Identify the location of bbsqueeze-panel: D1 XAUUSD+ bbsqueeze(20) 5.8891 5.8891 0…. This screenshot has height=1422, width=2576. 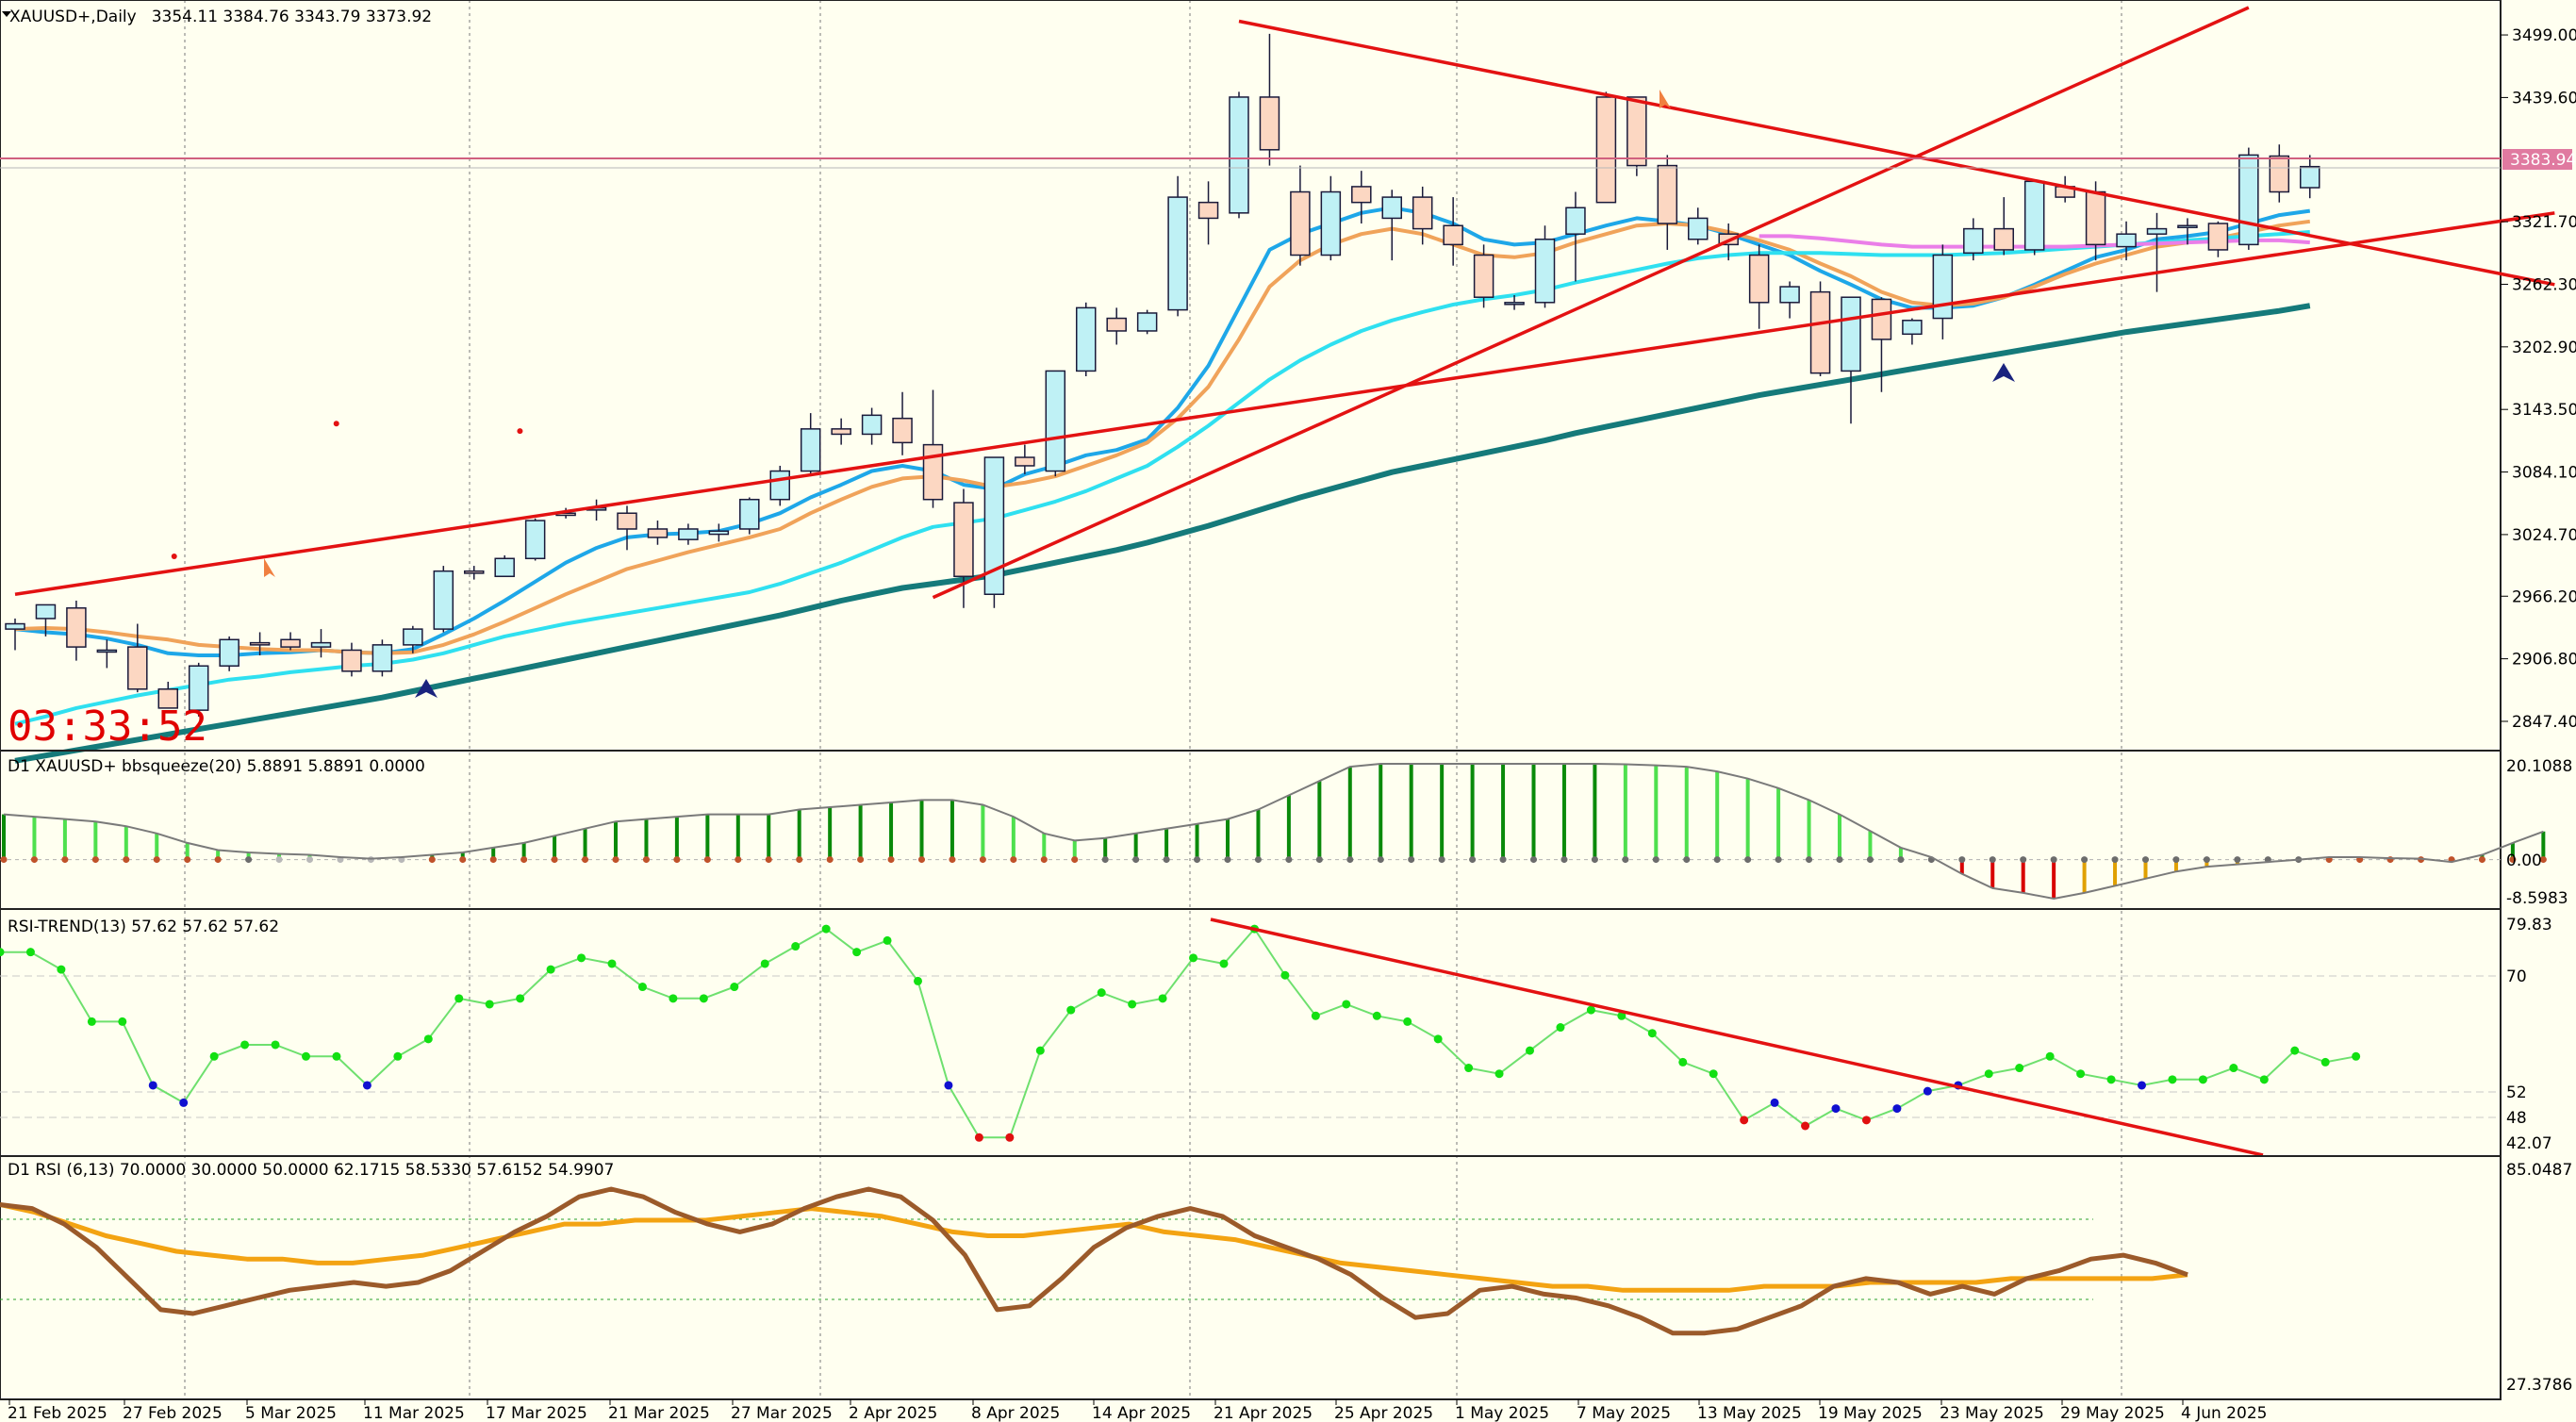
(1273, 830).